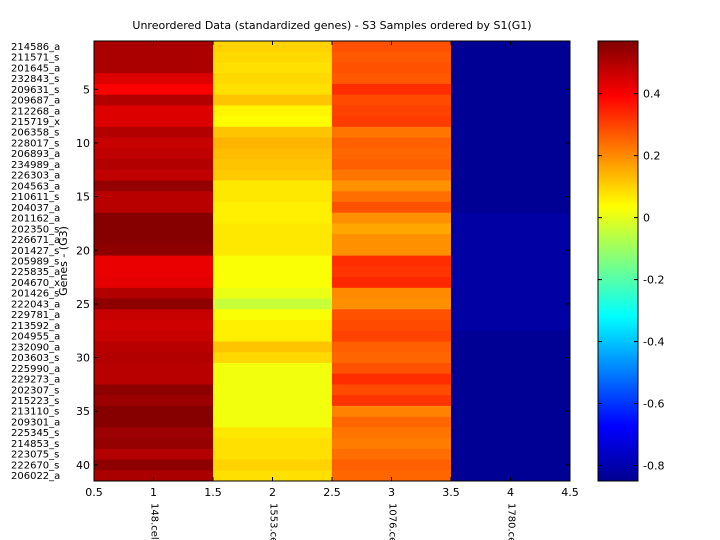 The height and width of the screenshot is (540, 720). Describe the element at coordinates (35, 176) in the screenshot. I see `row-label: 226303_a` at that location.